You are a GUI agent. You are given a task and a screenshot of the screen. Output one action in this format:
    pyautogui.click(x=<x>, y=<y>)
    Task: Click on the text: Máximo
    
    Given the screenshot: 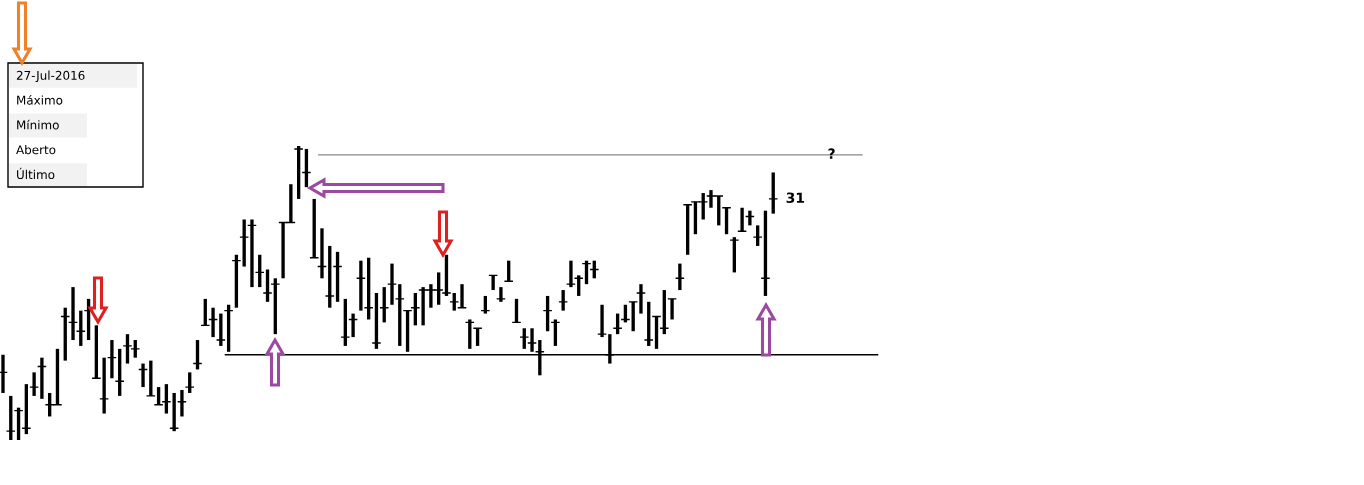 What is the action you would take?
    pyautogui.click(x=40, y=99)
    